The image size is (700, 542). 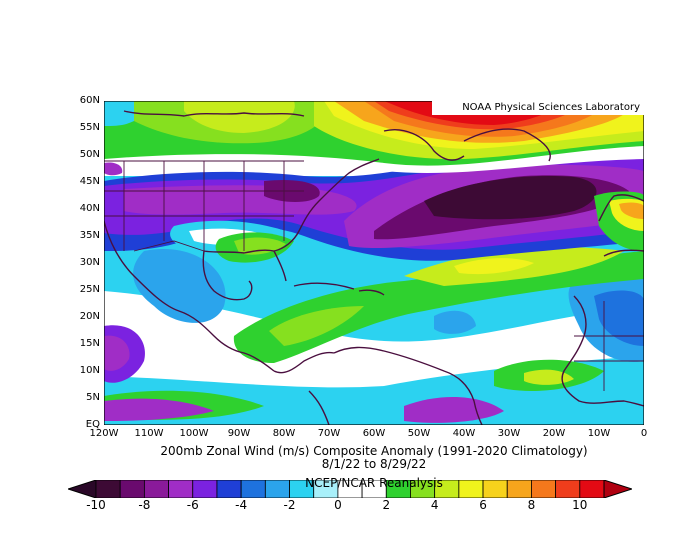 I want to click on lat-label: 50N, so click(x=89, y=154).